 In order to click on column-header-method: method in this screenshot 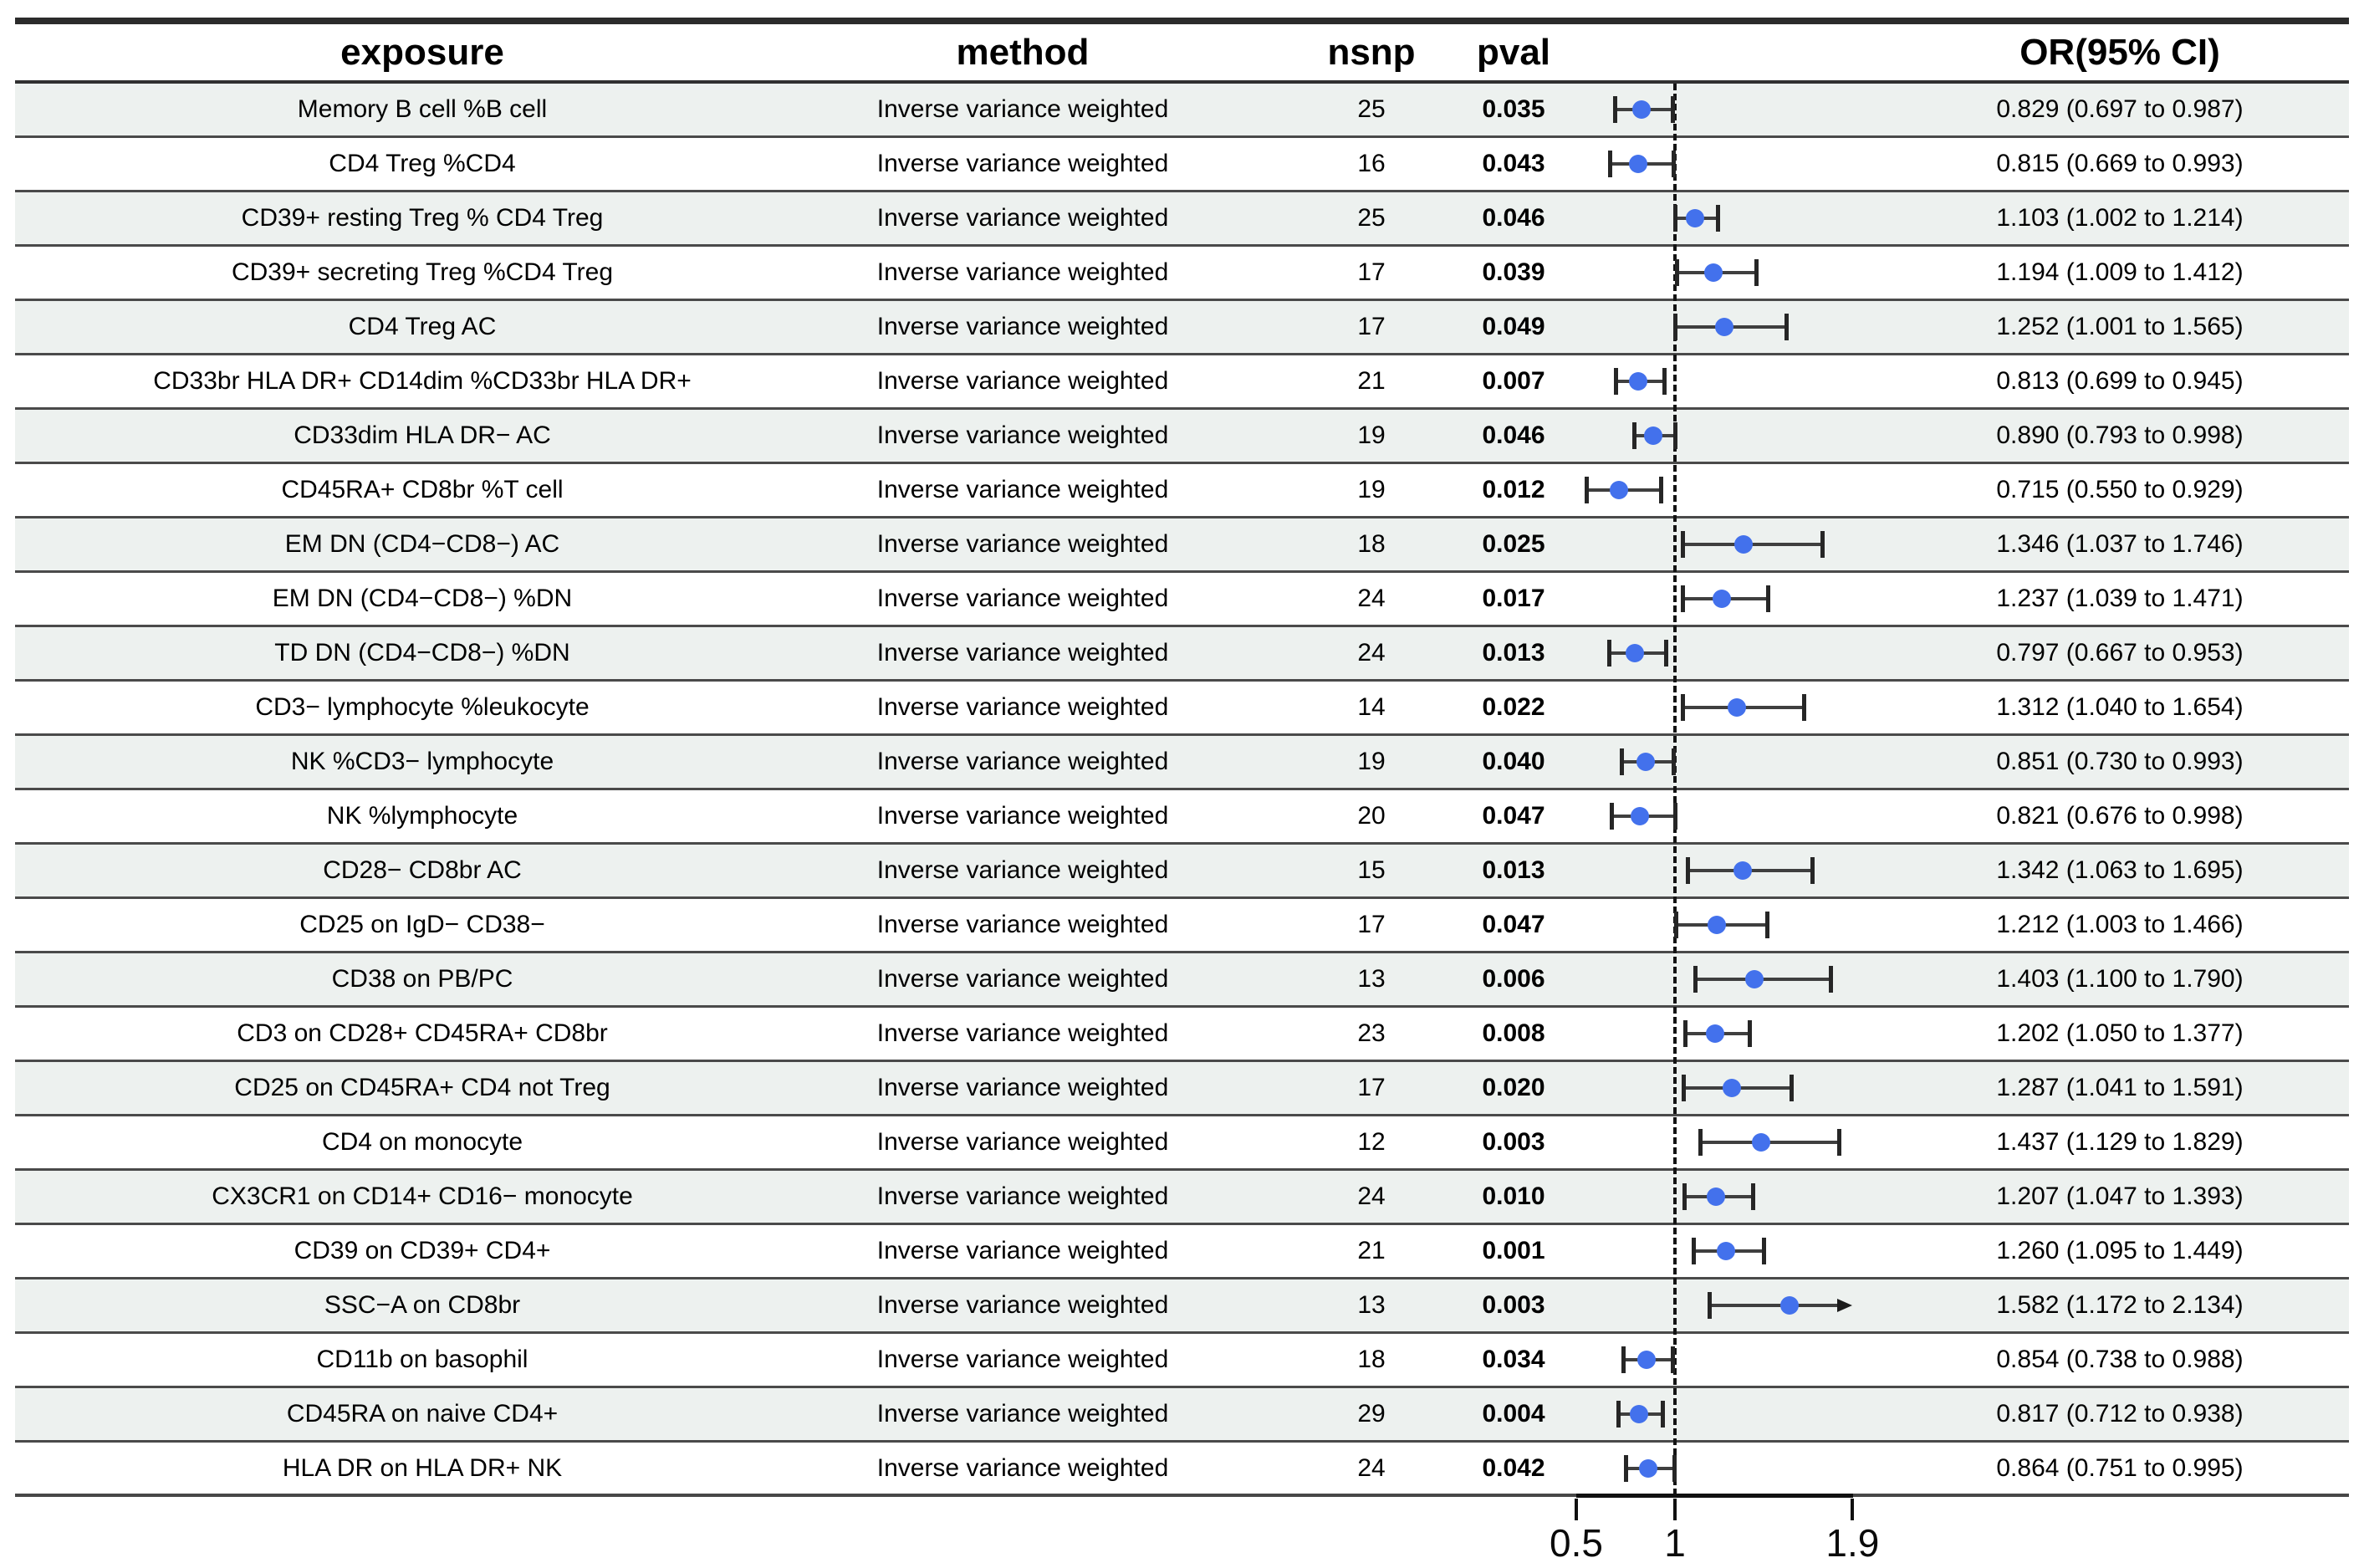, I will do `click(1023, 52)`.